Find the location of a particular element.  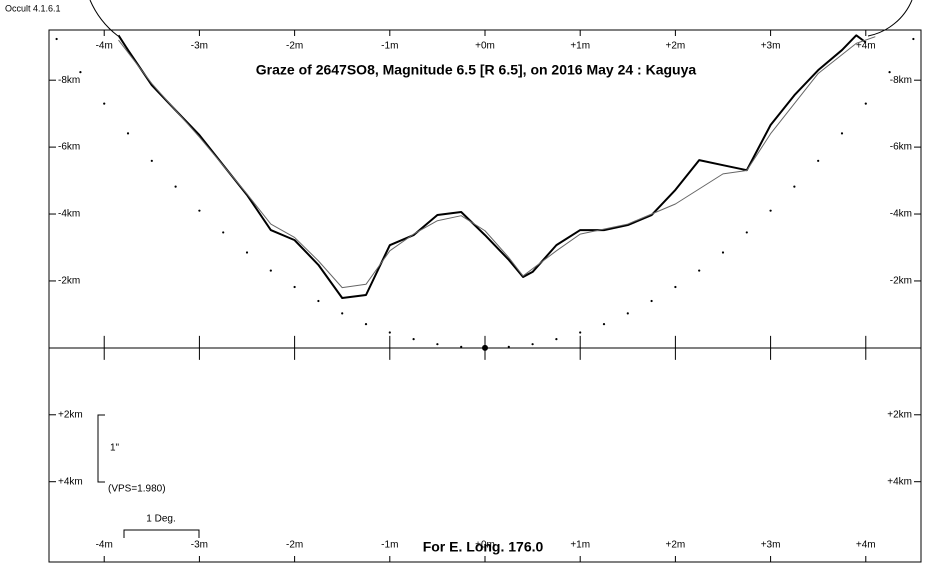

horizontal-scale-bar is located at coordinates (161, 533).